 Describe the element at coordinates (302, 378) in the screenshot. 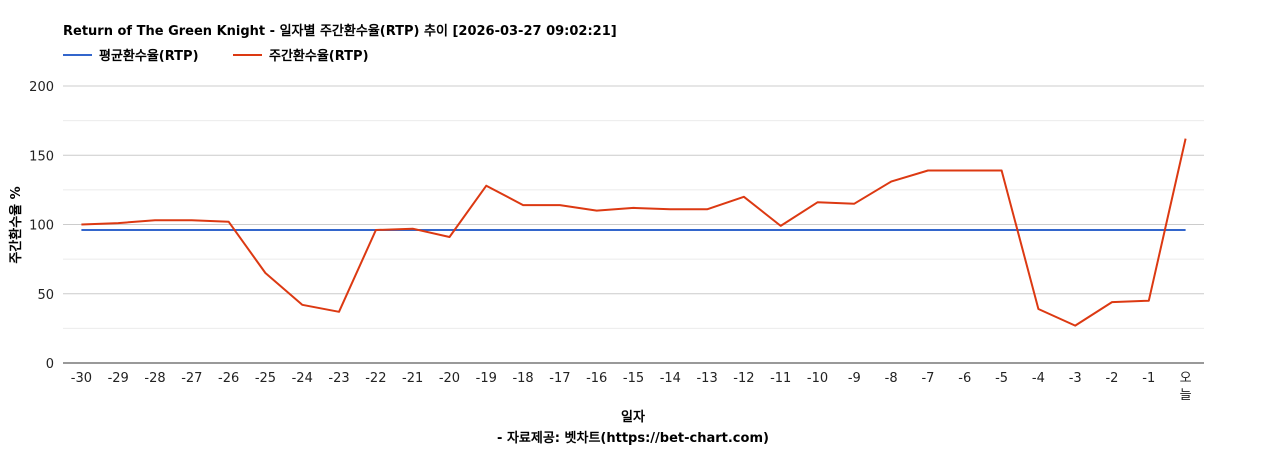

I see `x-tick-label: -24` at that location.